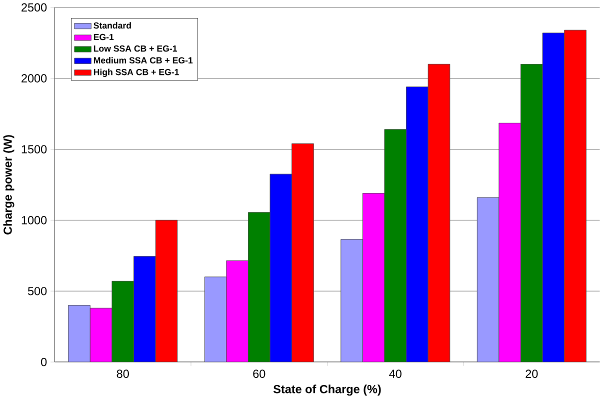 Image resolution: width=600 pixels, height=399 pixels. Describe the element at coordinates (8, 184) in the screenshot. I see `y-axis-title: Charge power (W)` at that location.